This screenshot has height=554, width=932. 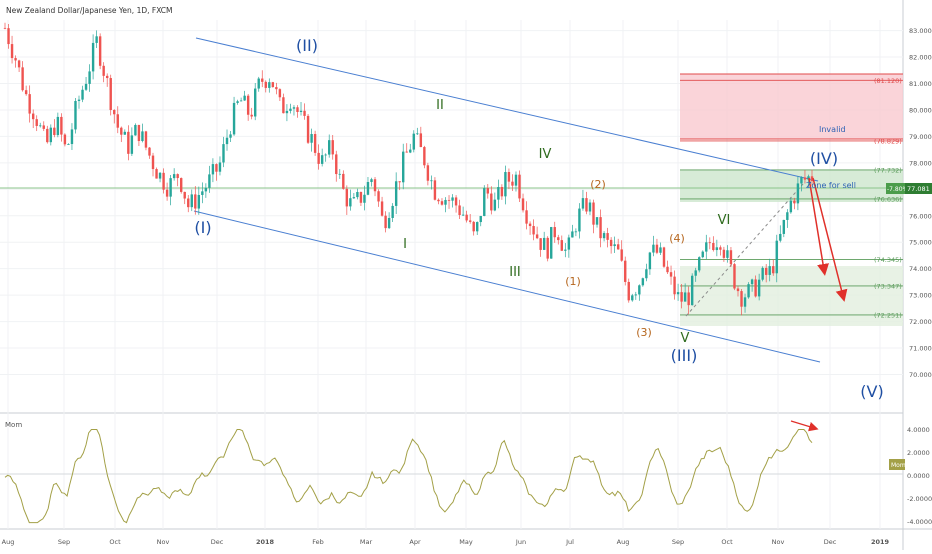 What do you see at coordinates (440, 105) in the screenshot?
I see `wave-label: II` at bounding box center [440, 105].